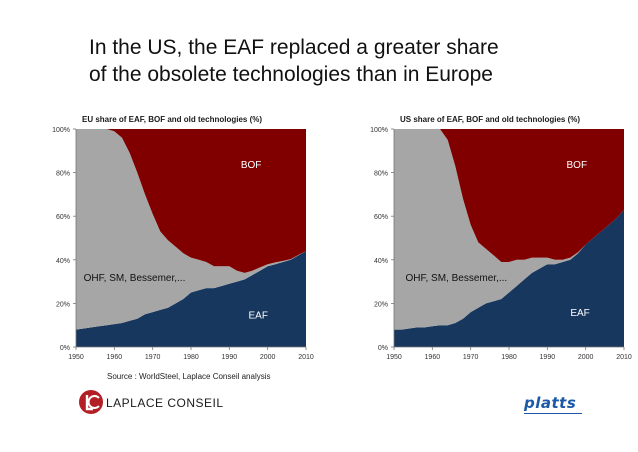  I want to click on us-x-tick-label: 1980, so click(509, 357).